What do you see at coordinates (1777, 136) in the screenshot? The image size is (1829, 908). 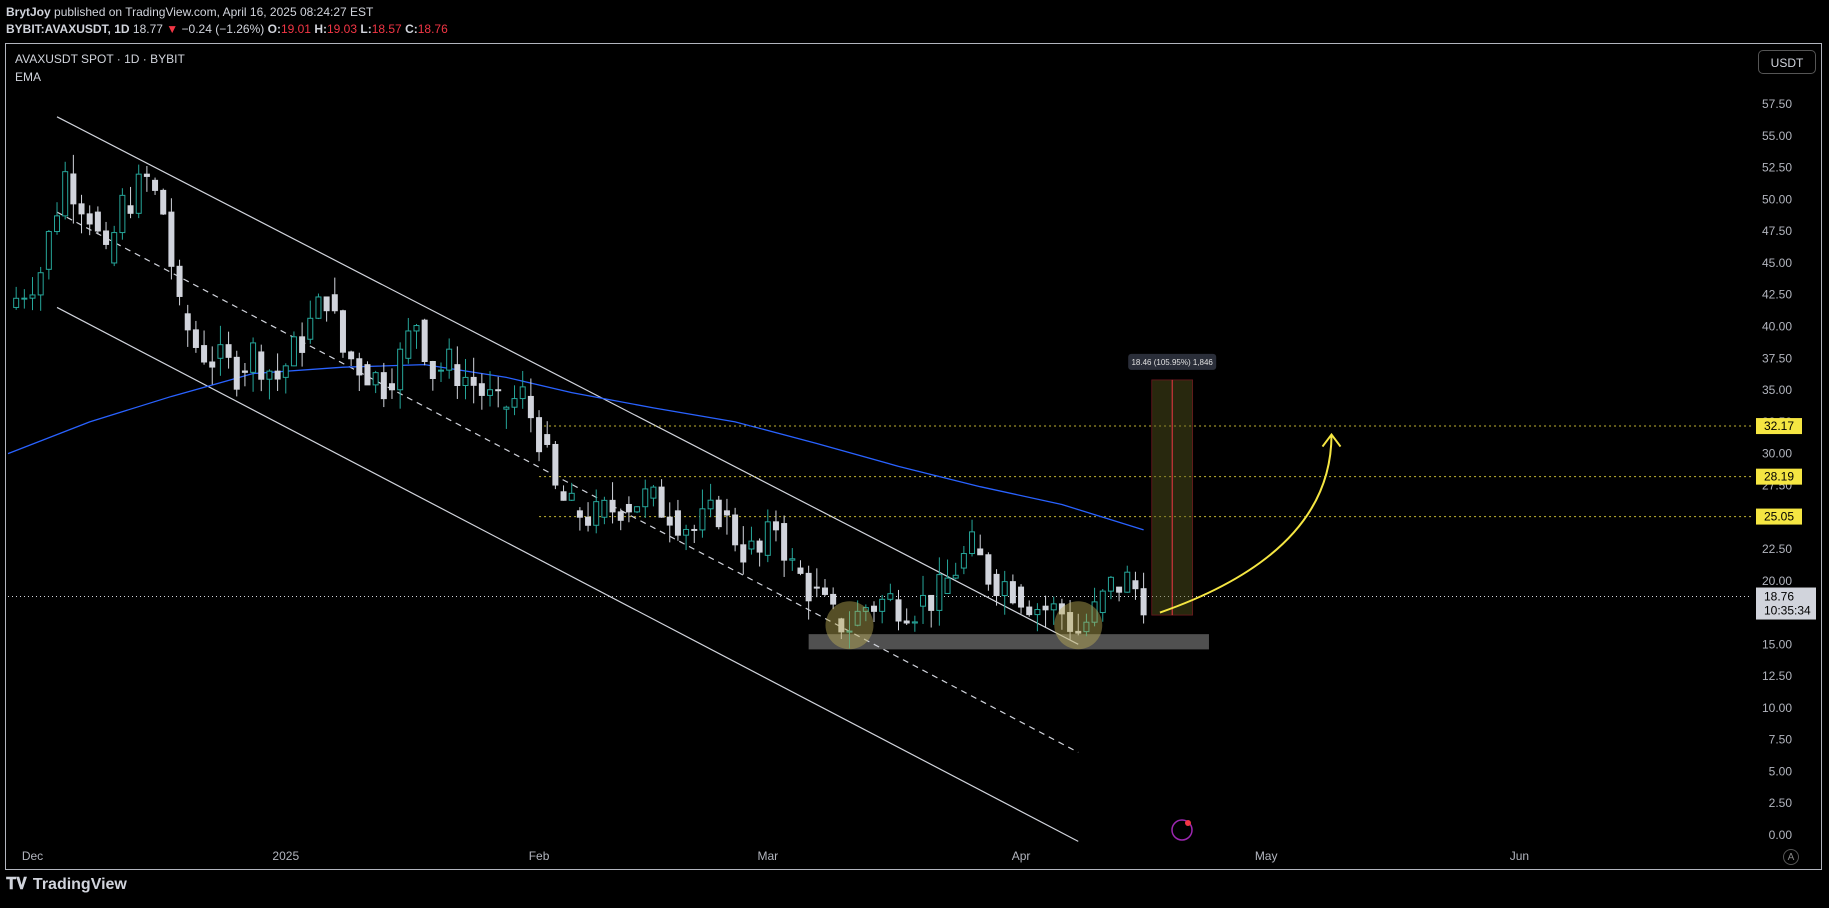 I see `y-tick-label: 55.00` at bounding box center [1777, 136].